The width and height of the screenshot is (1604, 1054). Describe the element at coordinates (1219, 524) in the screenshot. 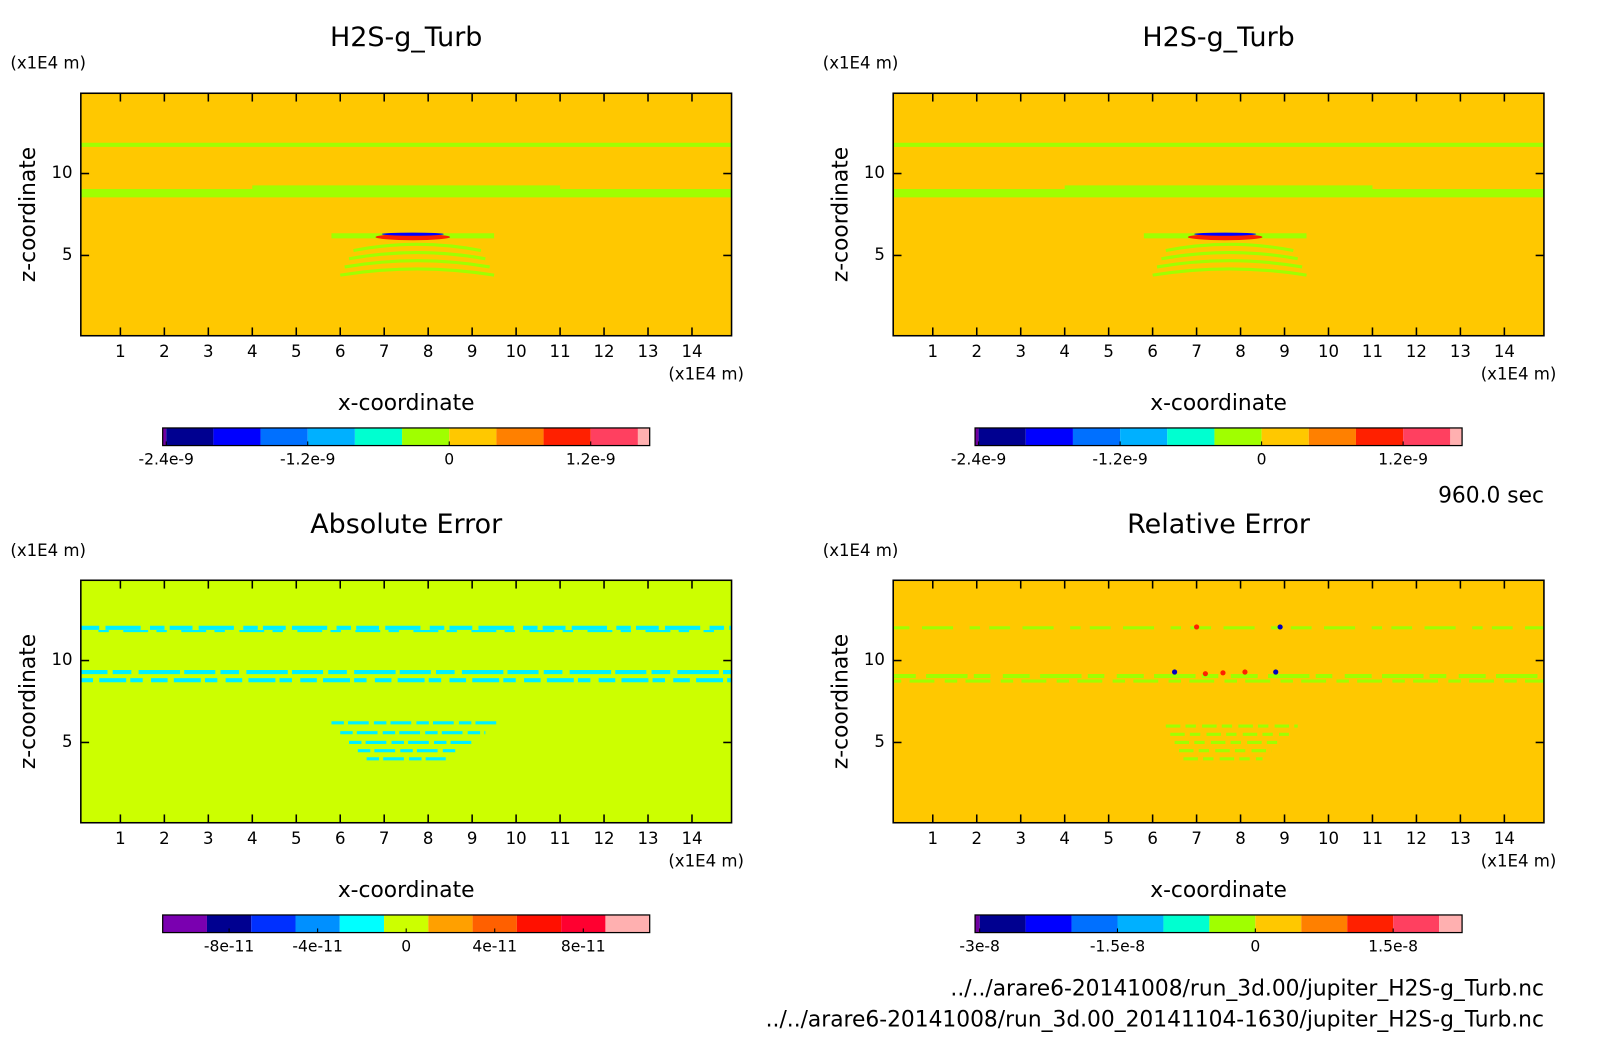

I see `panel-title: Relative Error` at that location.